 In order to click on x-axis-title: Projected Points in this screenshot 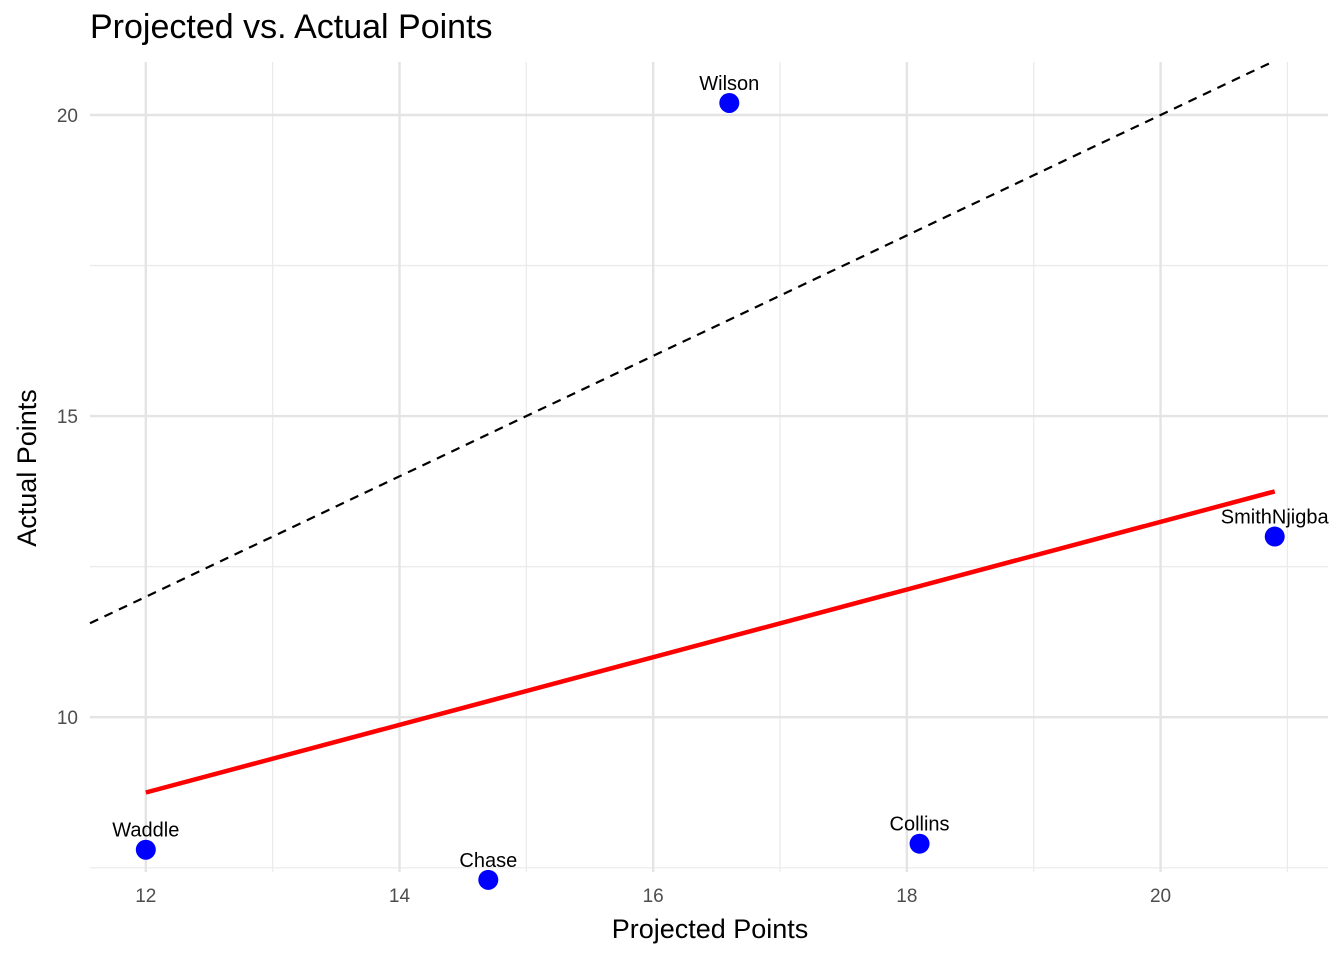, I will do `click(710, 929)`.